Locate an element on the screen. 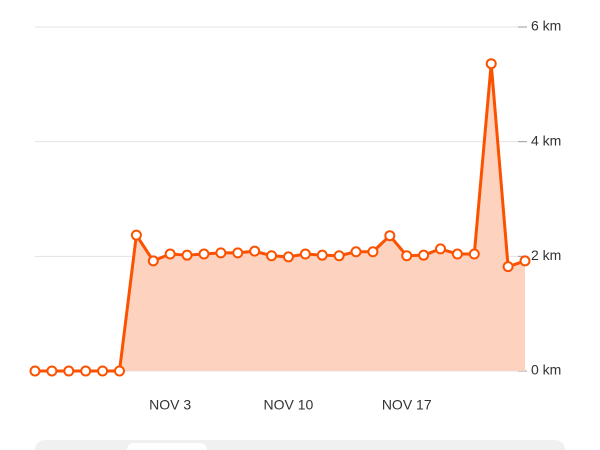 The image size is (600, 450). y-tick-label: 6 km is located at coordinates (546, 26).